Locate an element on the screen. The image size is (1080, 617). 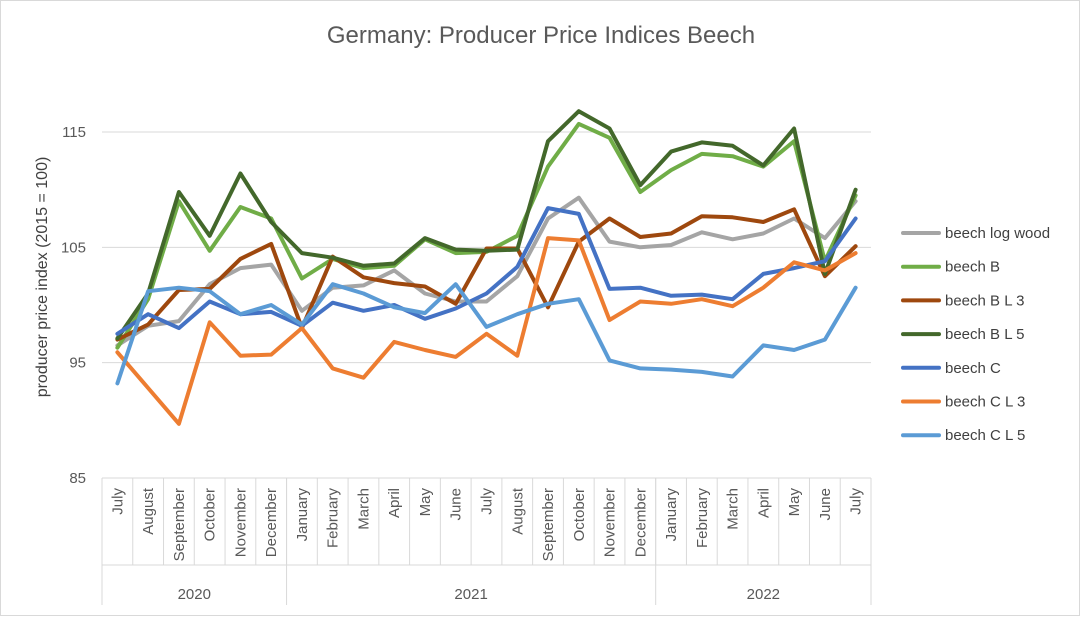
y-axis-label: producer price index (2015 = 100) is located at coordinates (42, 277).